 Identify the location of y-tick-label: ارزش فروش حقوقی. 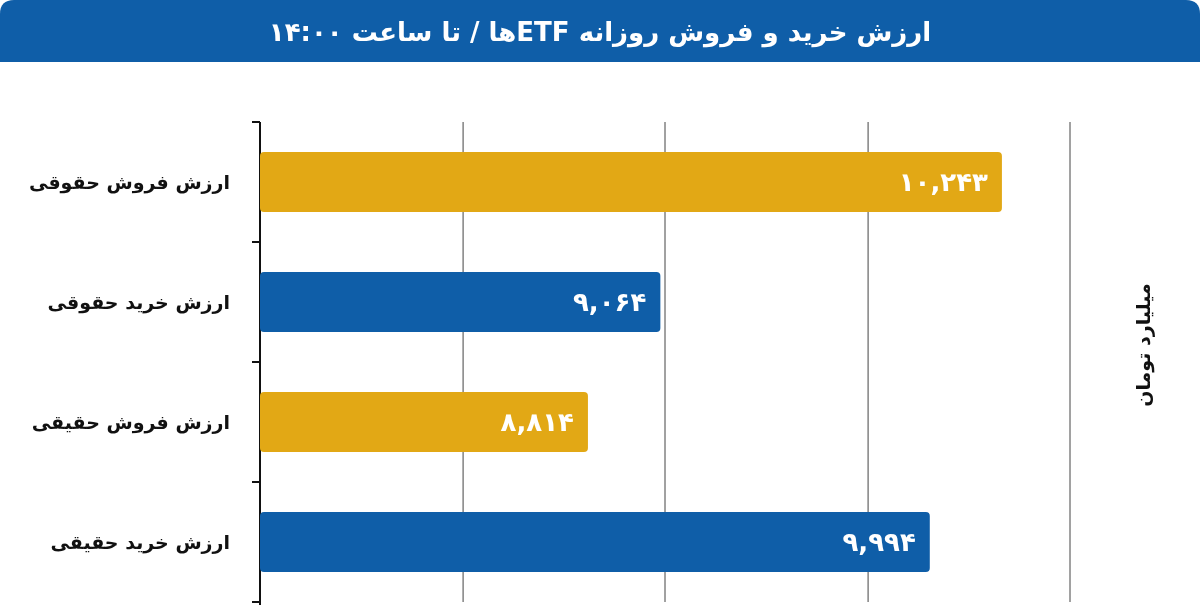
(129, 182).